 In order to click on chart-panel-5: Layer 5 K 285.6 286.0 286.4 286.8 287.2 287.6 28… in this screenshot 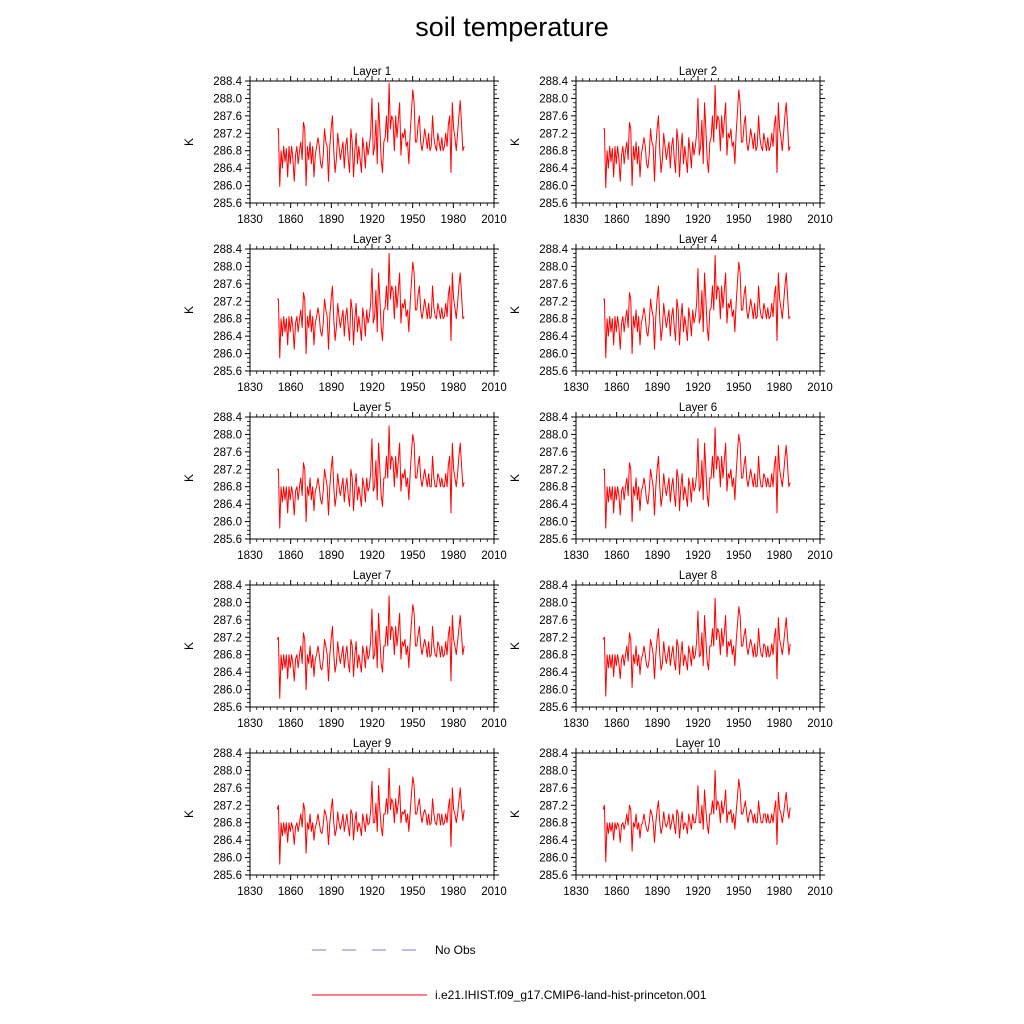, I will do `click(344, 482)`.